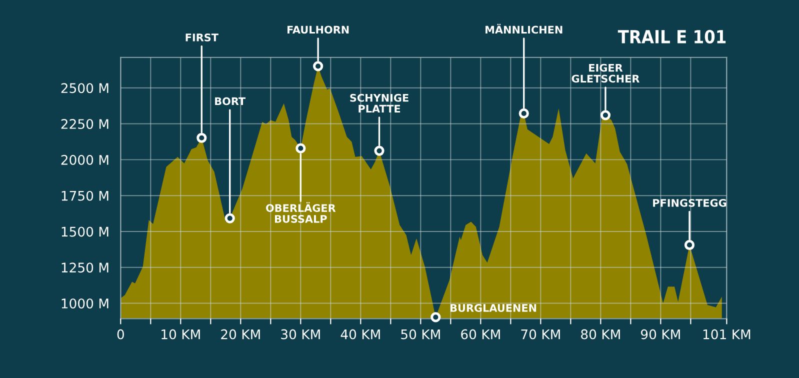 The height and width of the screenshot is (378, 799). What do you see at coordinates (318, 30) in the screenshot?
I see `annotation: FAULHORN` at bounding box center [318, 30].